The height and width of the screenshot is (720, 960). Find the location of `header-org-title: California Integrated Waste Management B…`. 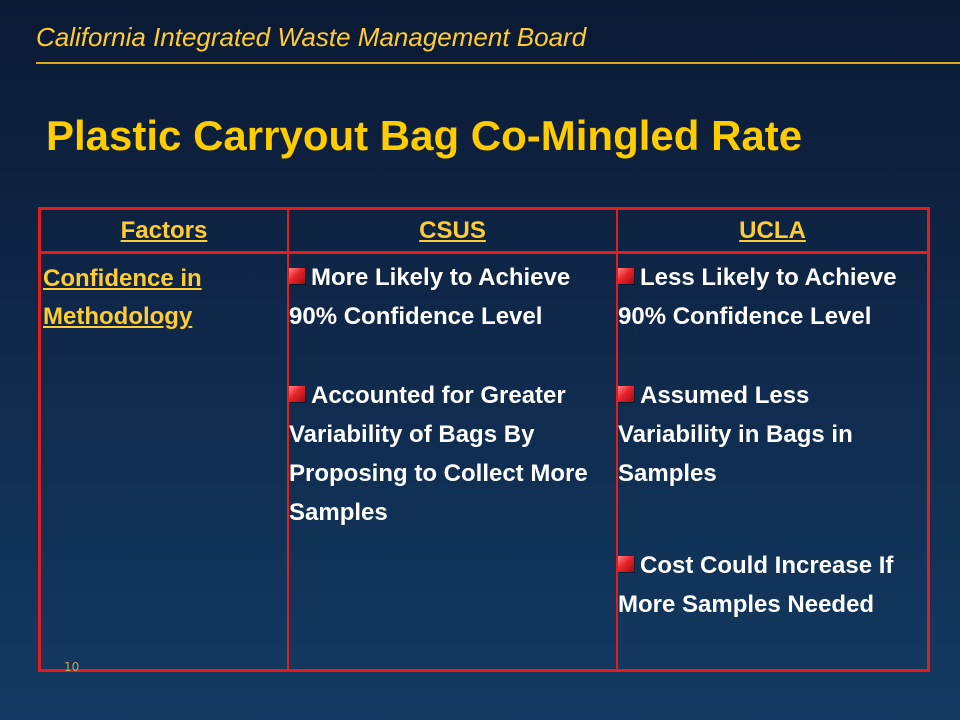

header-org-title: California Integrated Waste Management B… is located at coordinates (311, 37).